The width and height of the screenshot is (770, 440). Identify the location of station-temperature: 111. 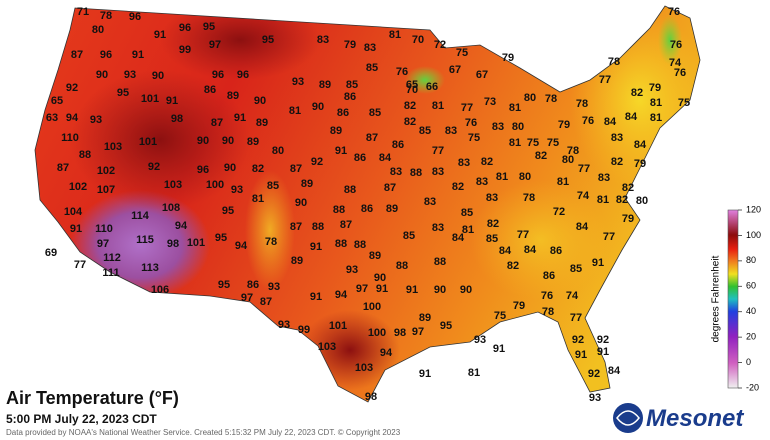
(110, 273).